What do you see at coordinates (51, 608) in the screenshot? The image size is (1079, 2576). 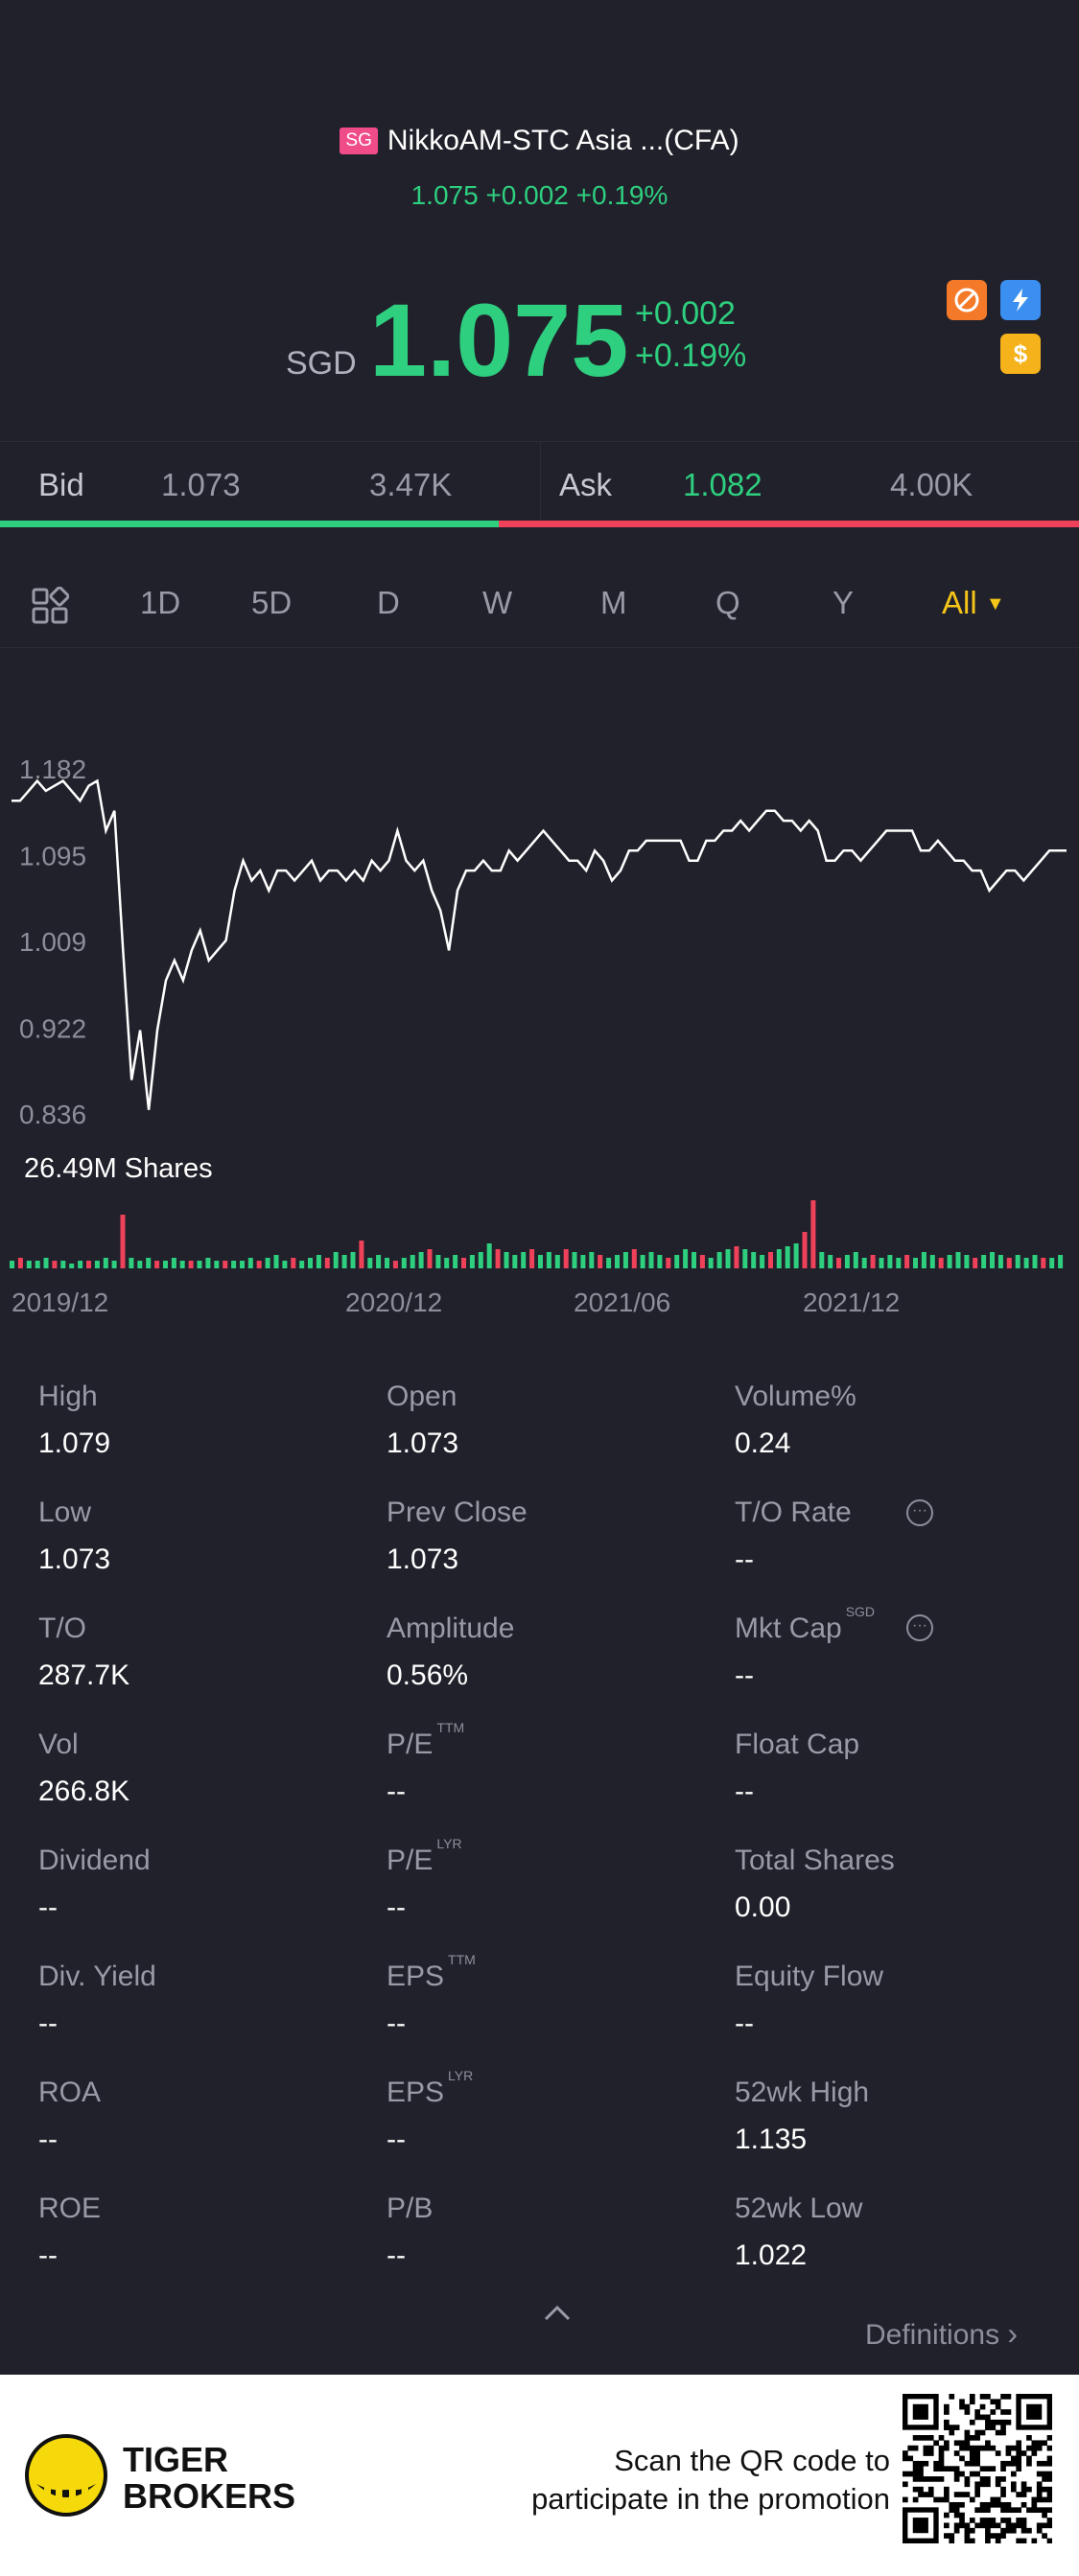 I see `layout-grid-icon` at bounding box center [51, 608].